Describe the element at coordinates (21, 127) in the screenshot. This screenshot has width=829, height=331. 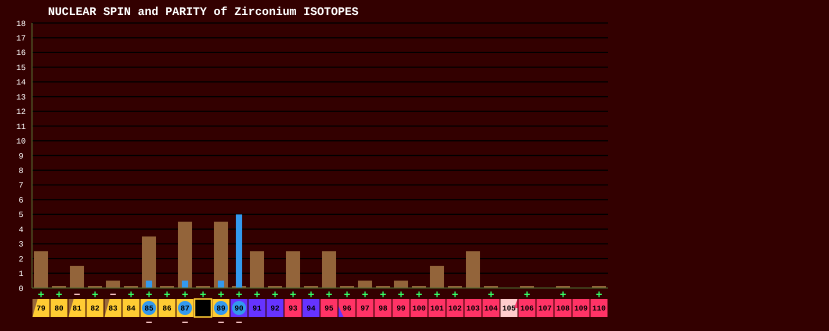
I see `y-tick-label: 11` at that location.